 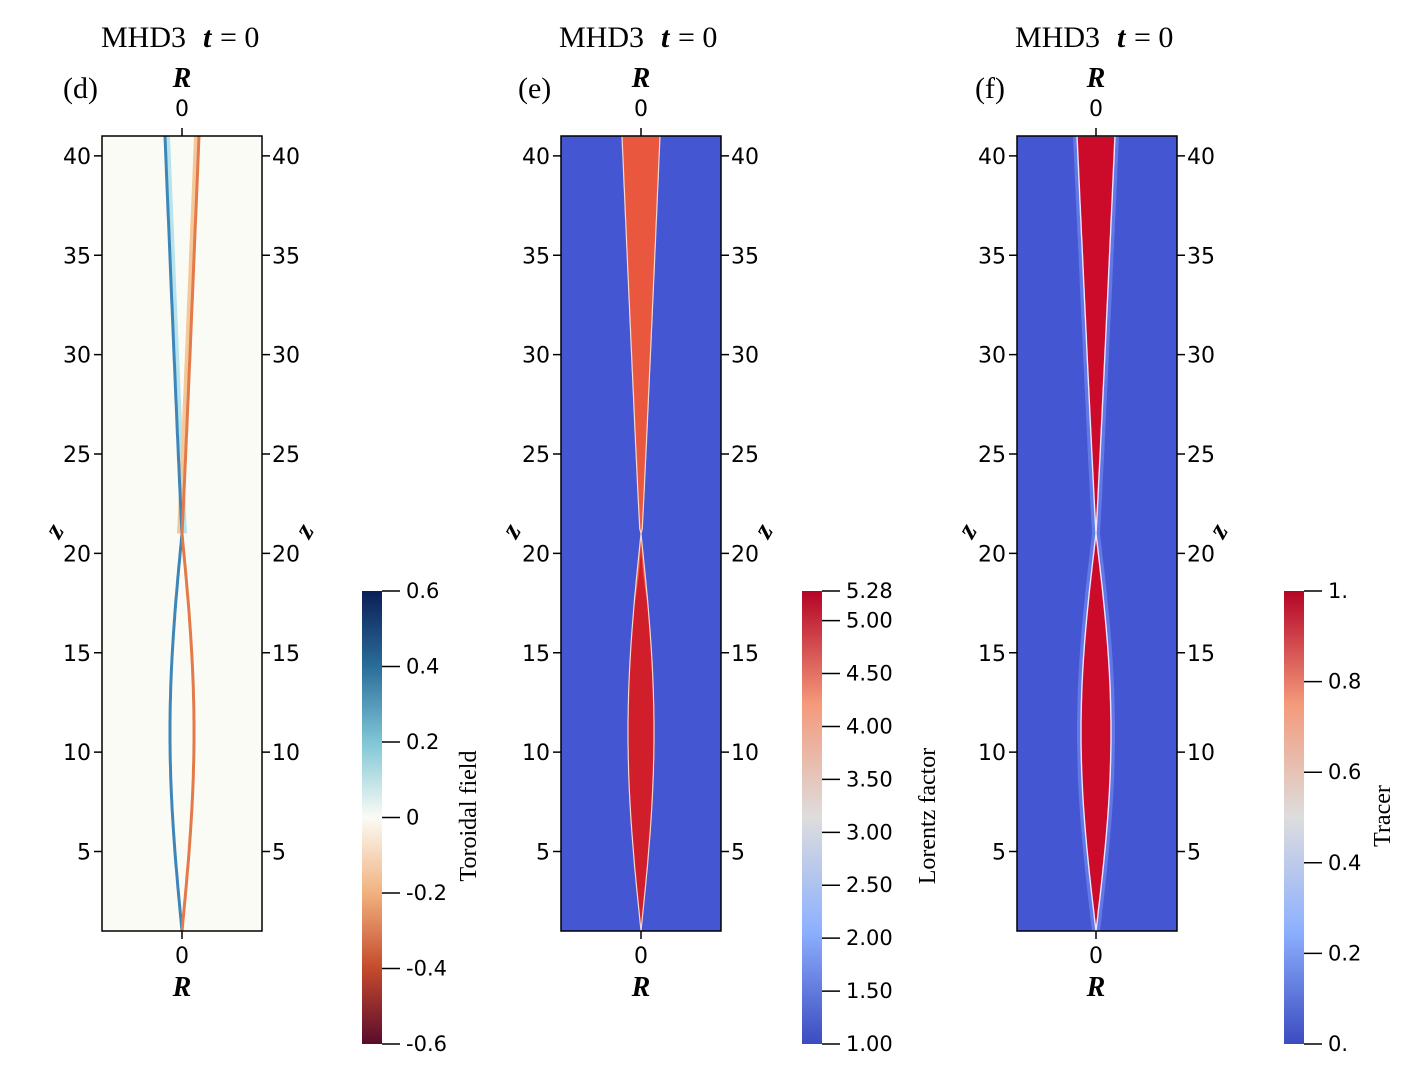 I want to click on panel-e-bottom-xtick: 0, so click(x=641, y=956).